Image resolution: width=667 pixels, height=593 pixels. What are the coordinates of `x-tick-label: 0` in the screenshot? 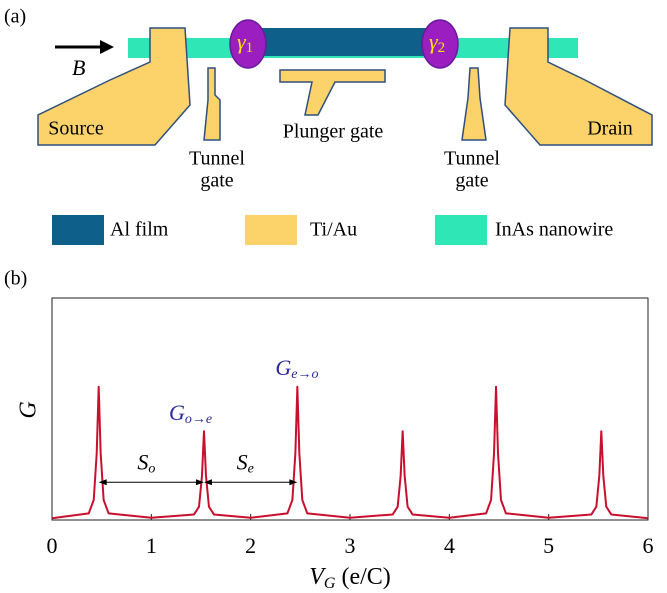 It's located at (52, 545).